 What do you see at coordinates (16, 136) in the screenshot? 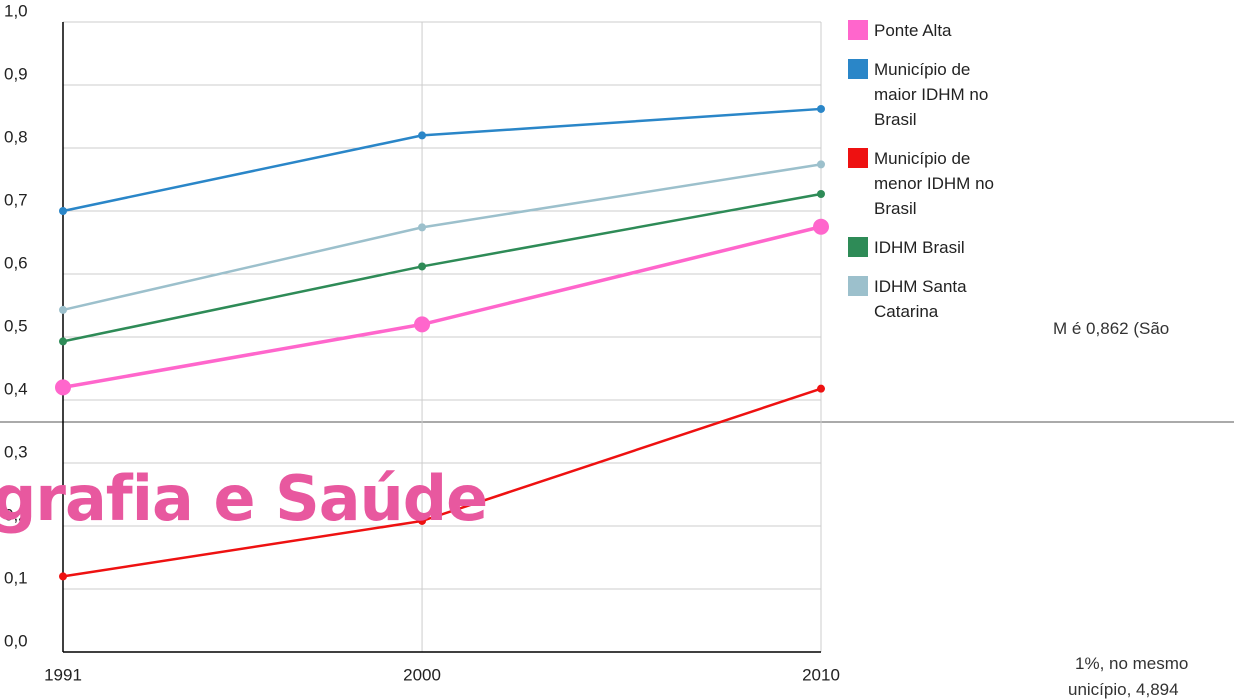
I see `y-tick-label: 0,8` at bounding box center [16, 136].